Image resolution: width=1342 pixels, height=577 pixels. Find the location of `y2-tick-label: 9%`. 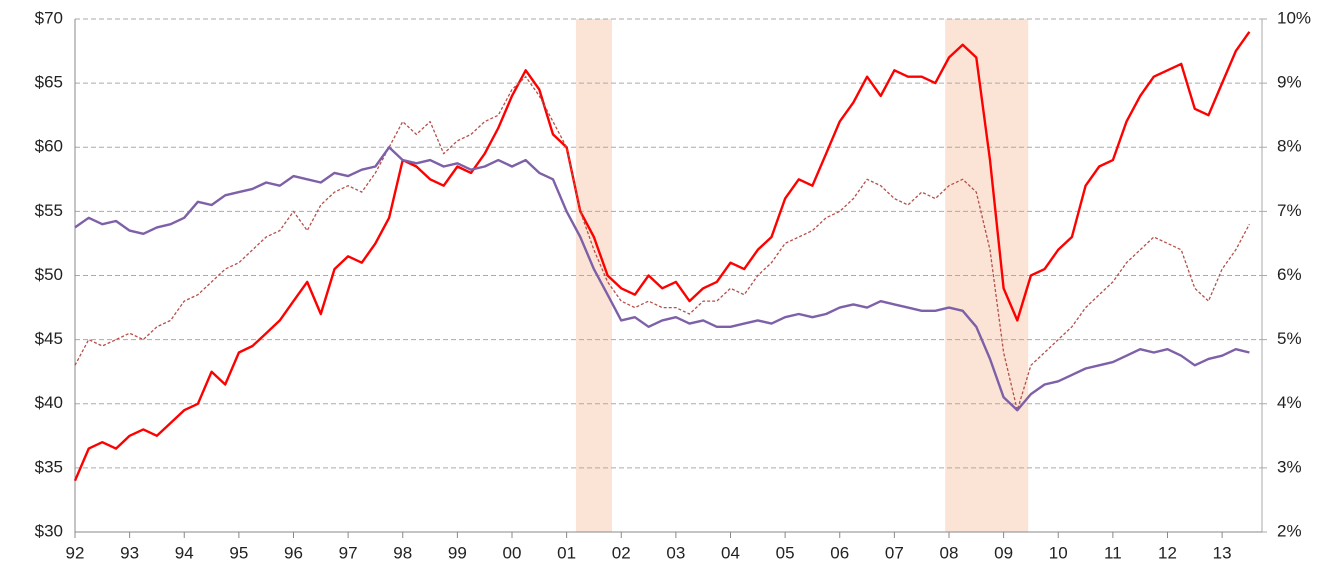

y2-tick-label: 9% is located at coordinates (1289, 82).